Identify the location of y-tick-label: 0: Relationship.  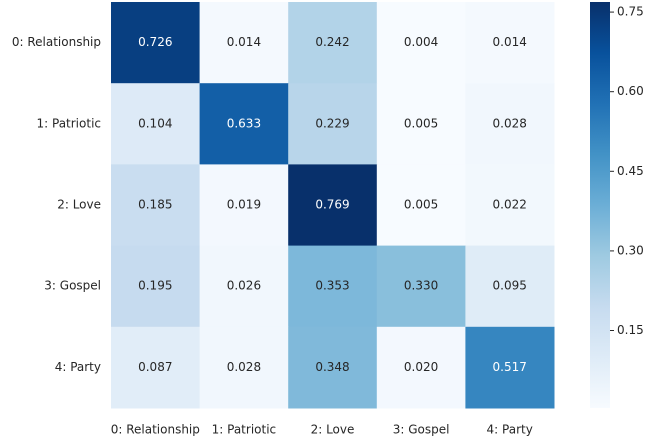
(56, 42).